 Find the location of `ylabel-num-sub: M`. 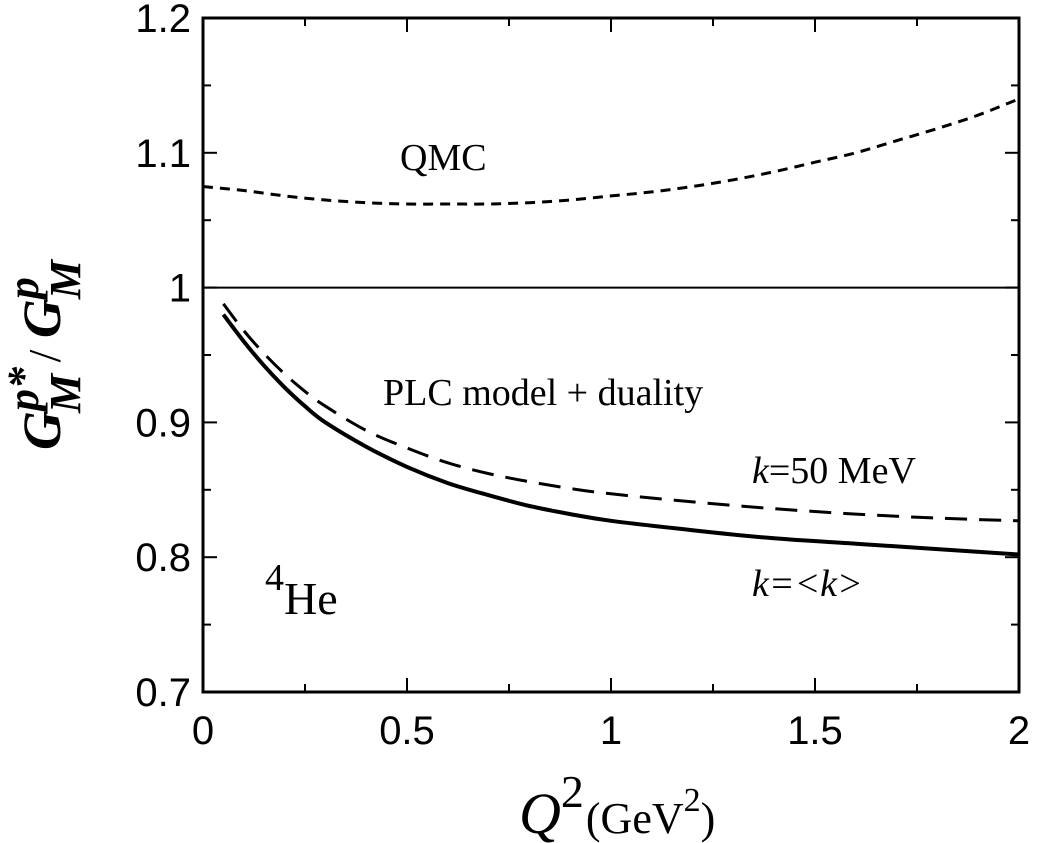

ylabel-num-sub: M is located at coordinates (65, 393).